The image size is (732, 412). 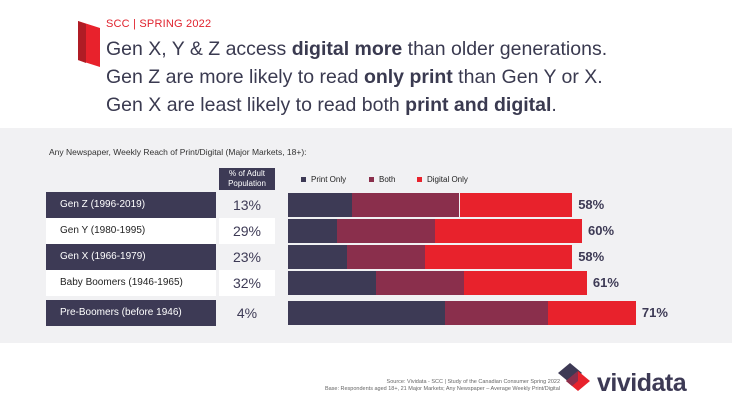 What do you see at coordinates (131, 313) in the screenshot?
I see `category-label: Pre-Boomers (before 1946)` at bounding box center [131, 313].